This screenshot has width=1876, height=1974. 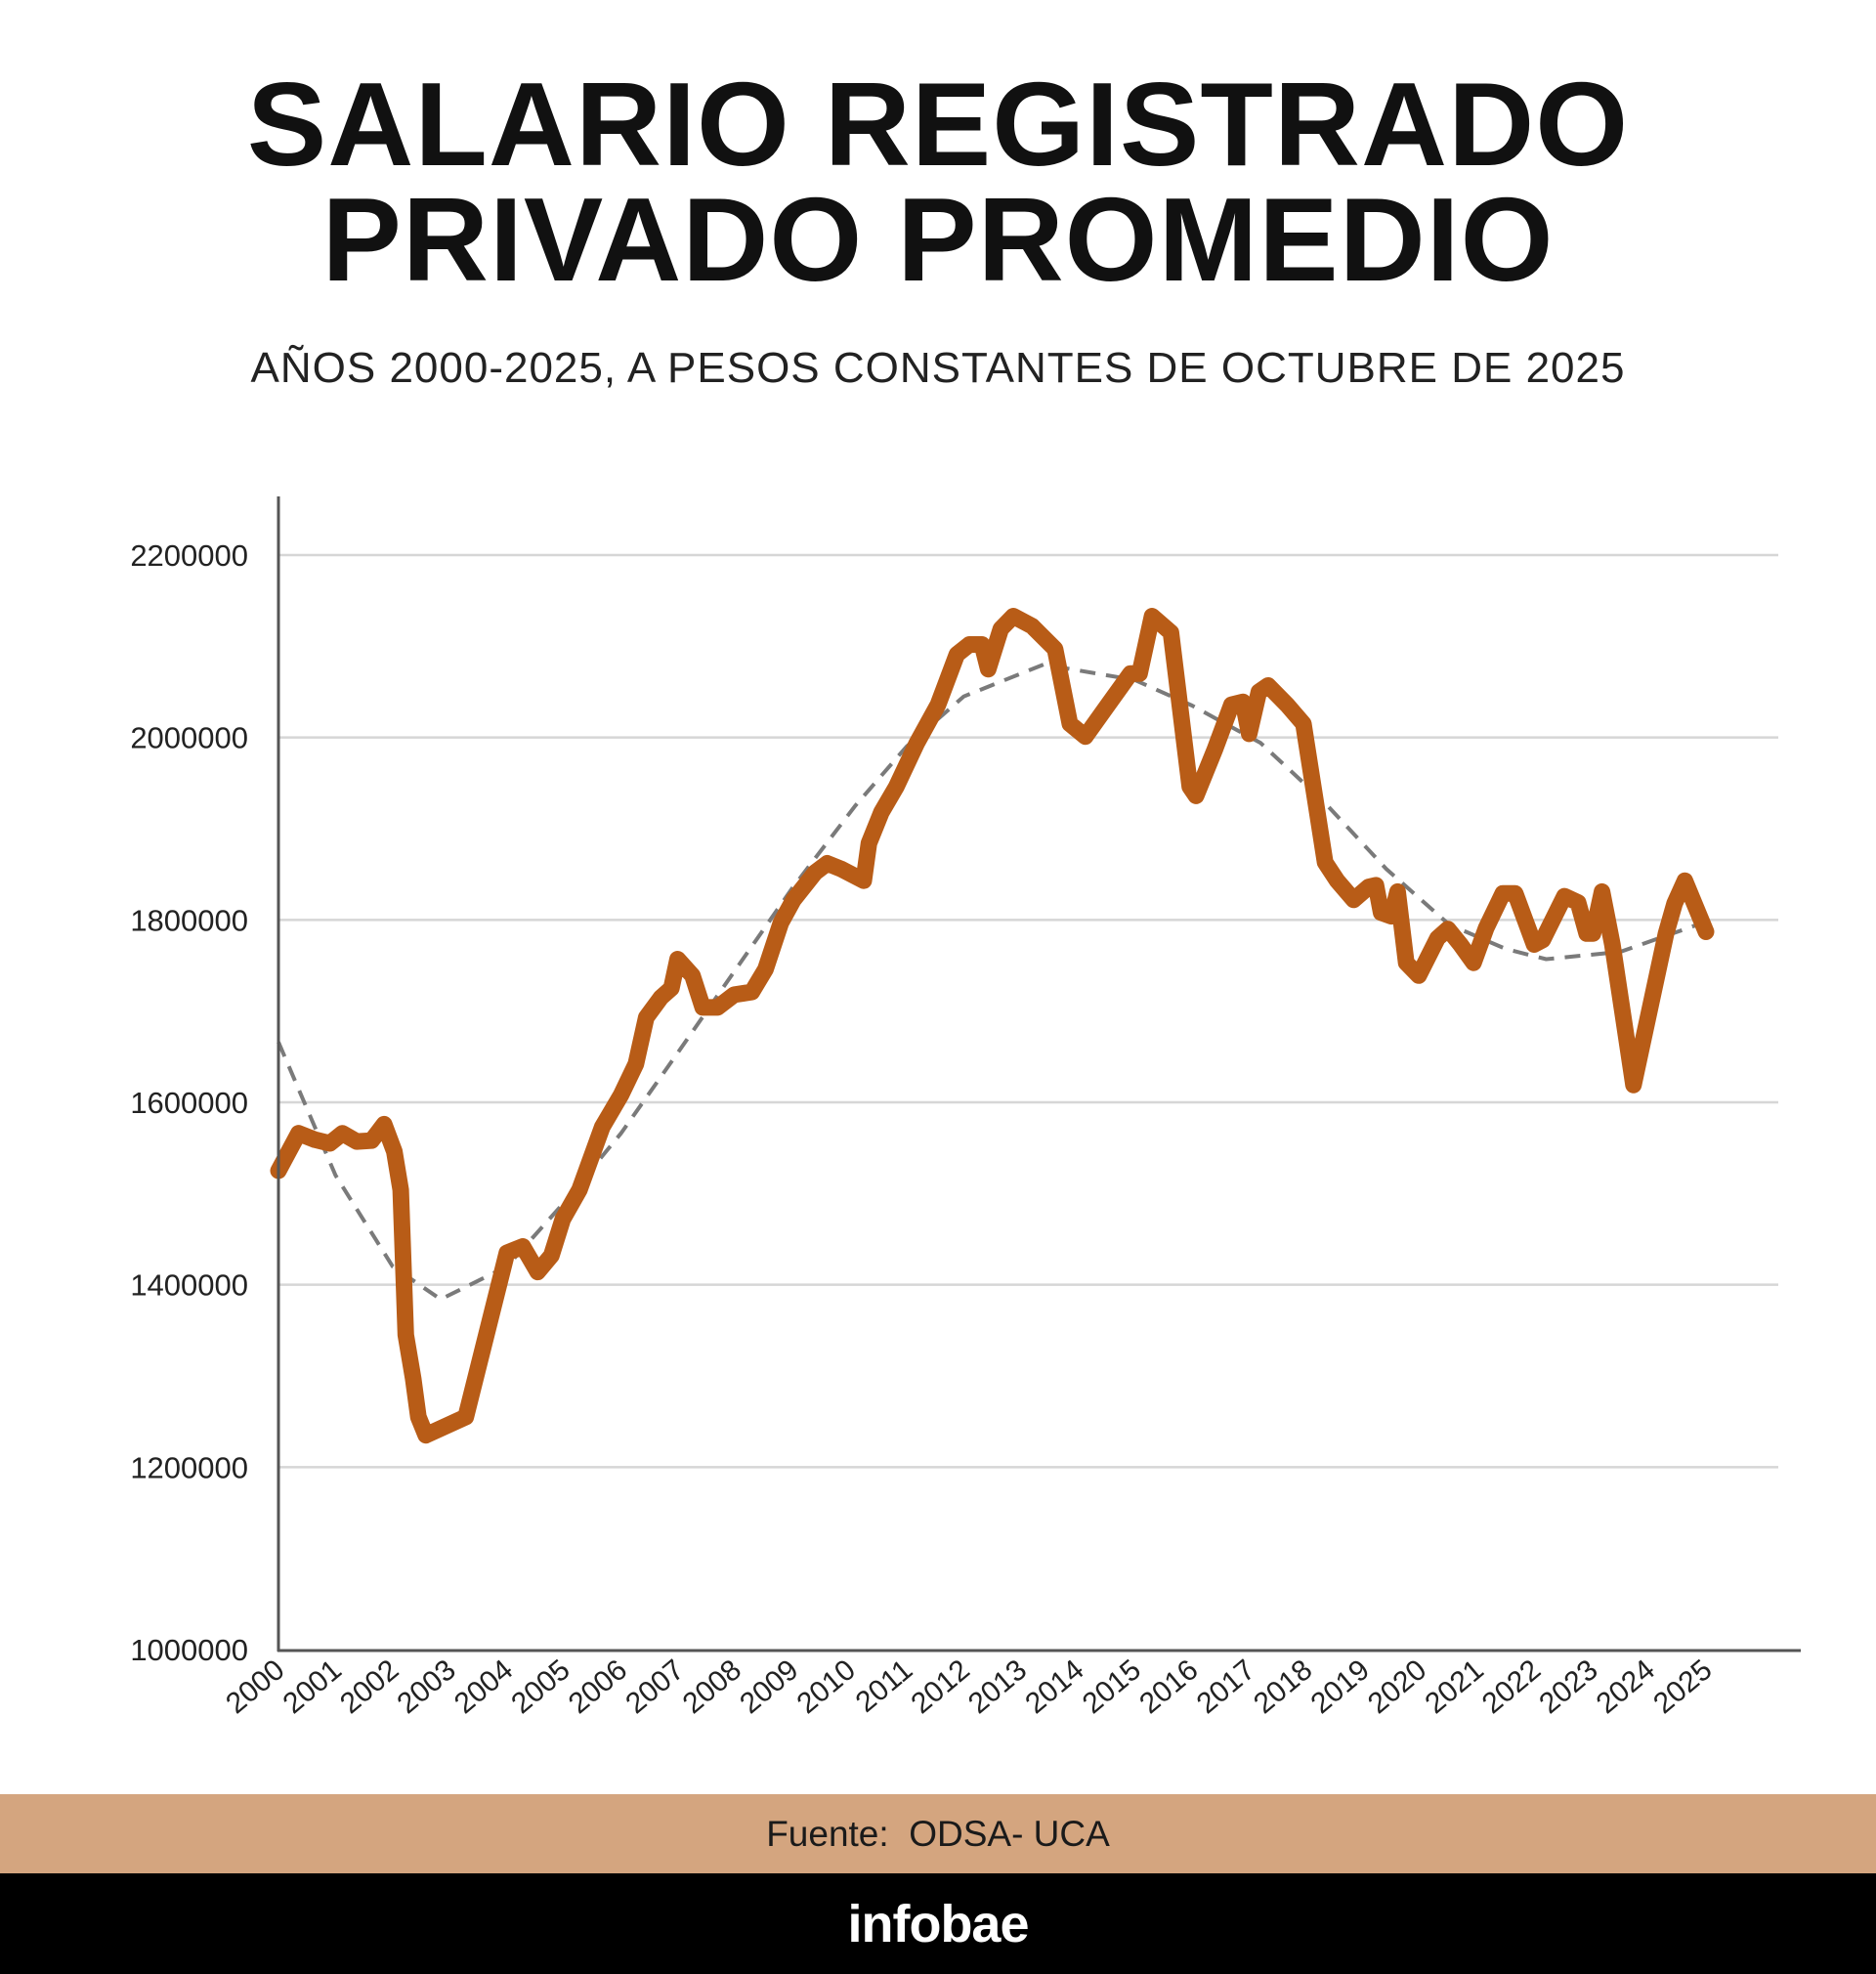 What do you see at coordinates (884, 1686) in the screenshot?
I see `x-tick-label: 2011` at bounding box center [884, 1686].